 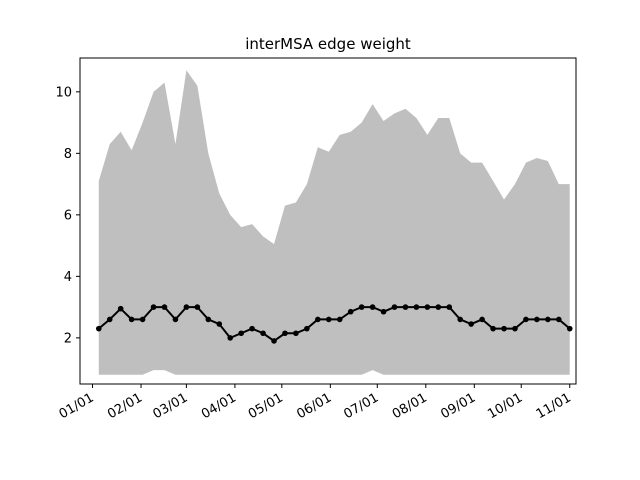 What do you see at coordinates (458, 406) in the screenshot?
I see `x-tick-label: 09/01` at bounding box center [458, 406].